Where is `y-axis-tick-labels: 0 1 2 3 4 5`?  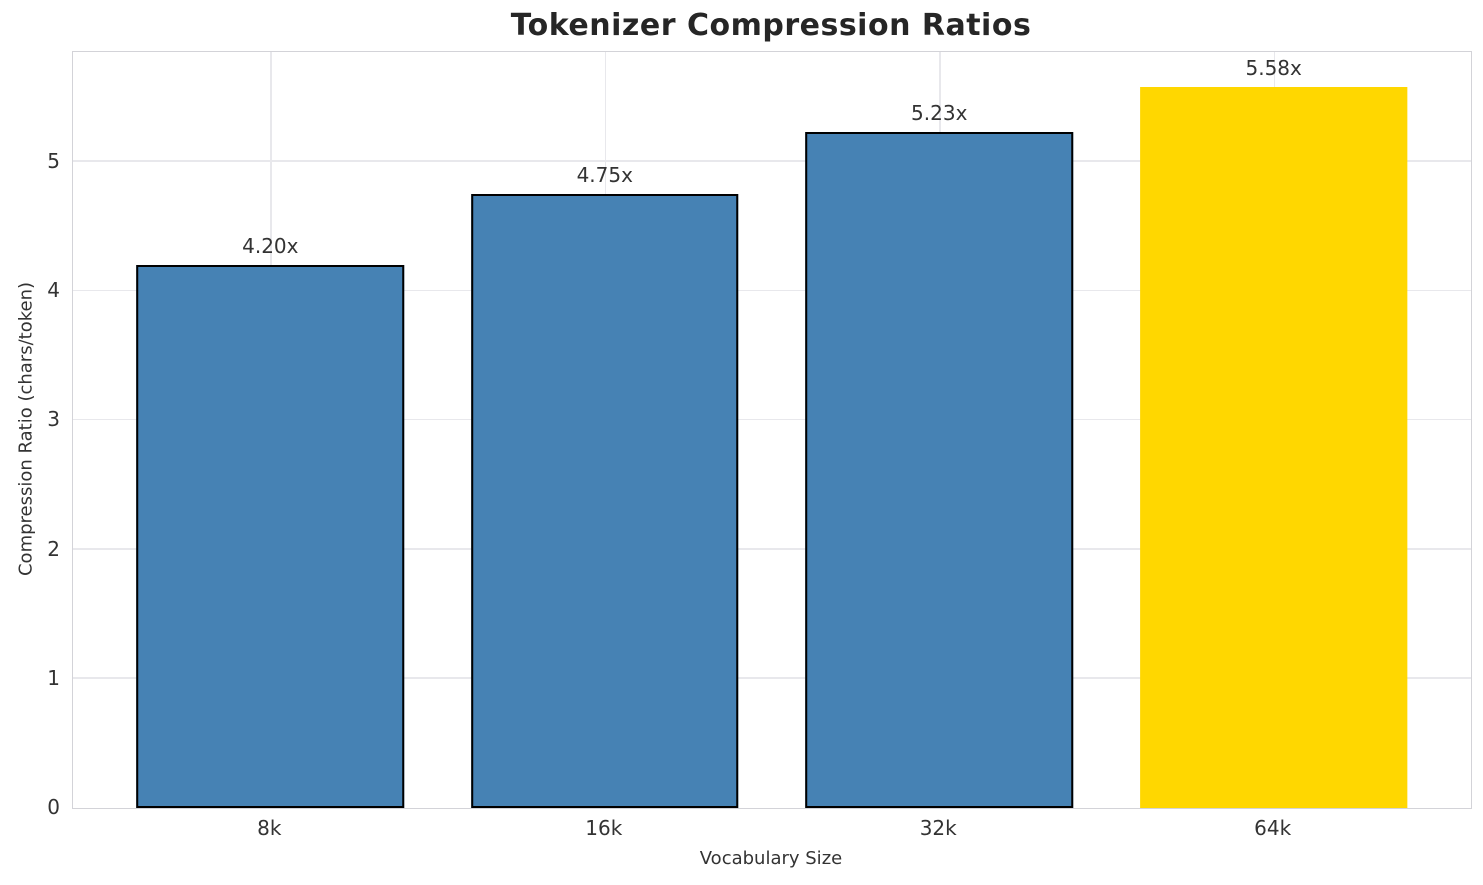
y-axis-tick-labels: 0 1 2 3 4 5 is located at coordinates (30, 434).